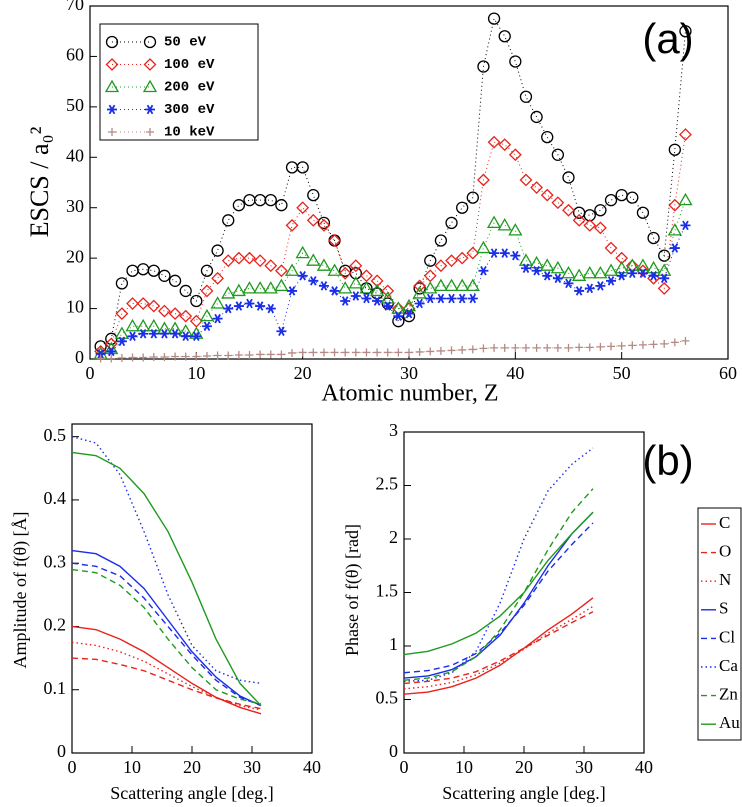  Describe the element at coordinates (75, 307) in the screenshot. I see `y-tick-label: 10` at that location.